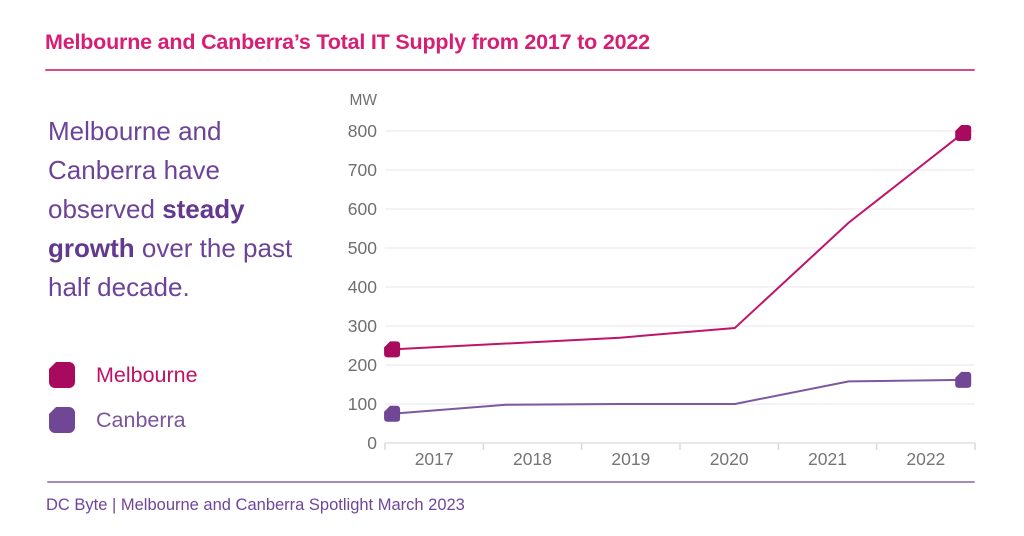 This screenshot has width=1024, height=536. What do you see at coordinates (362, 287) in the screenshot?
I see `y-tick-label: 400` at bounding box center [362, 287].